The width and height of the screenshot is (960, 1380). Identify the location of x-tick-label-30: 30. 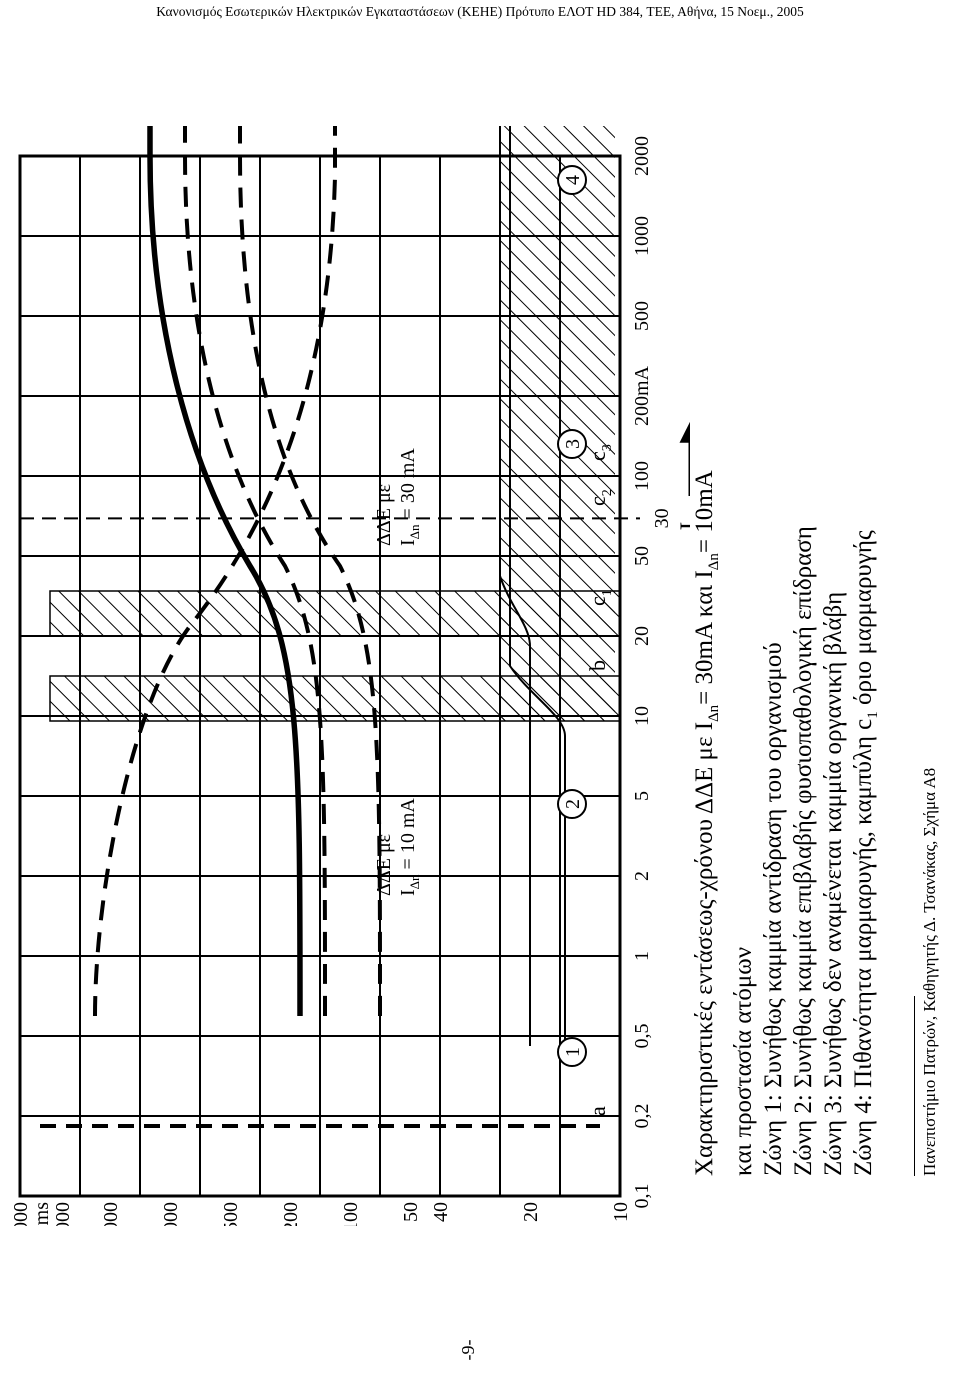
(662, 518).